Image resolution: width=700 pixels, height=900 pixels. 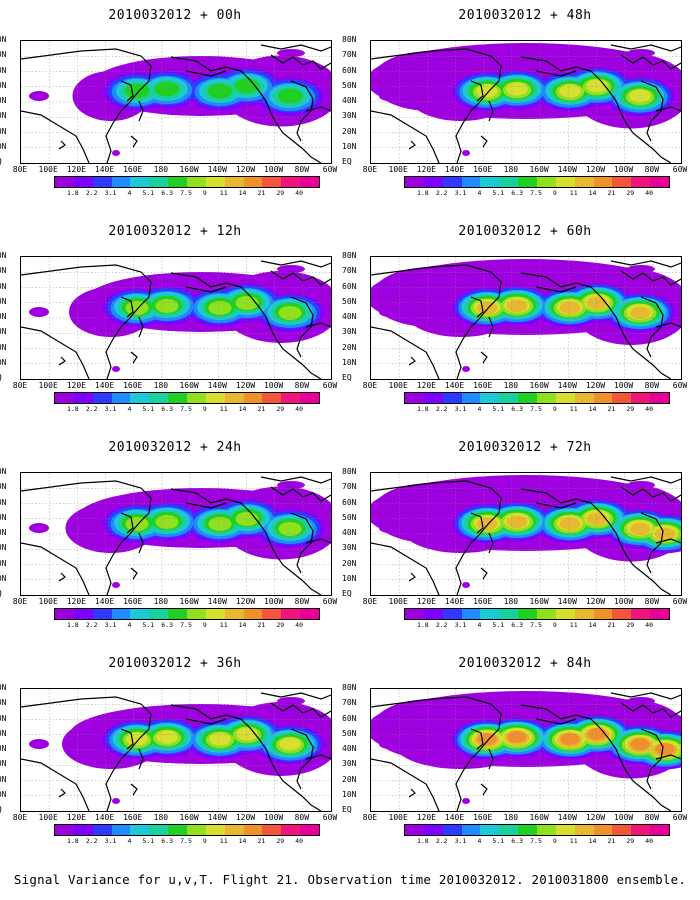 I want to click on lon-tick-label: 100W, so click(x=273, y=601).